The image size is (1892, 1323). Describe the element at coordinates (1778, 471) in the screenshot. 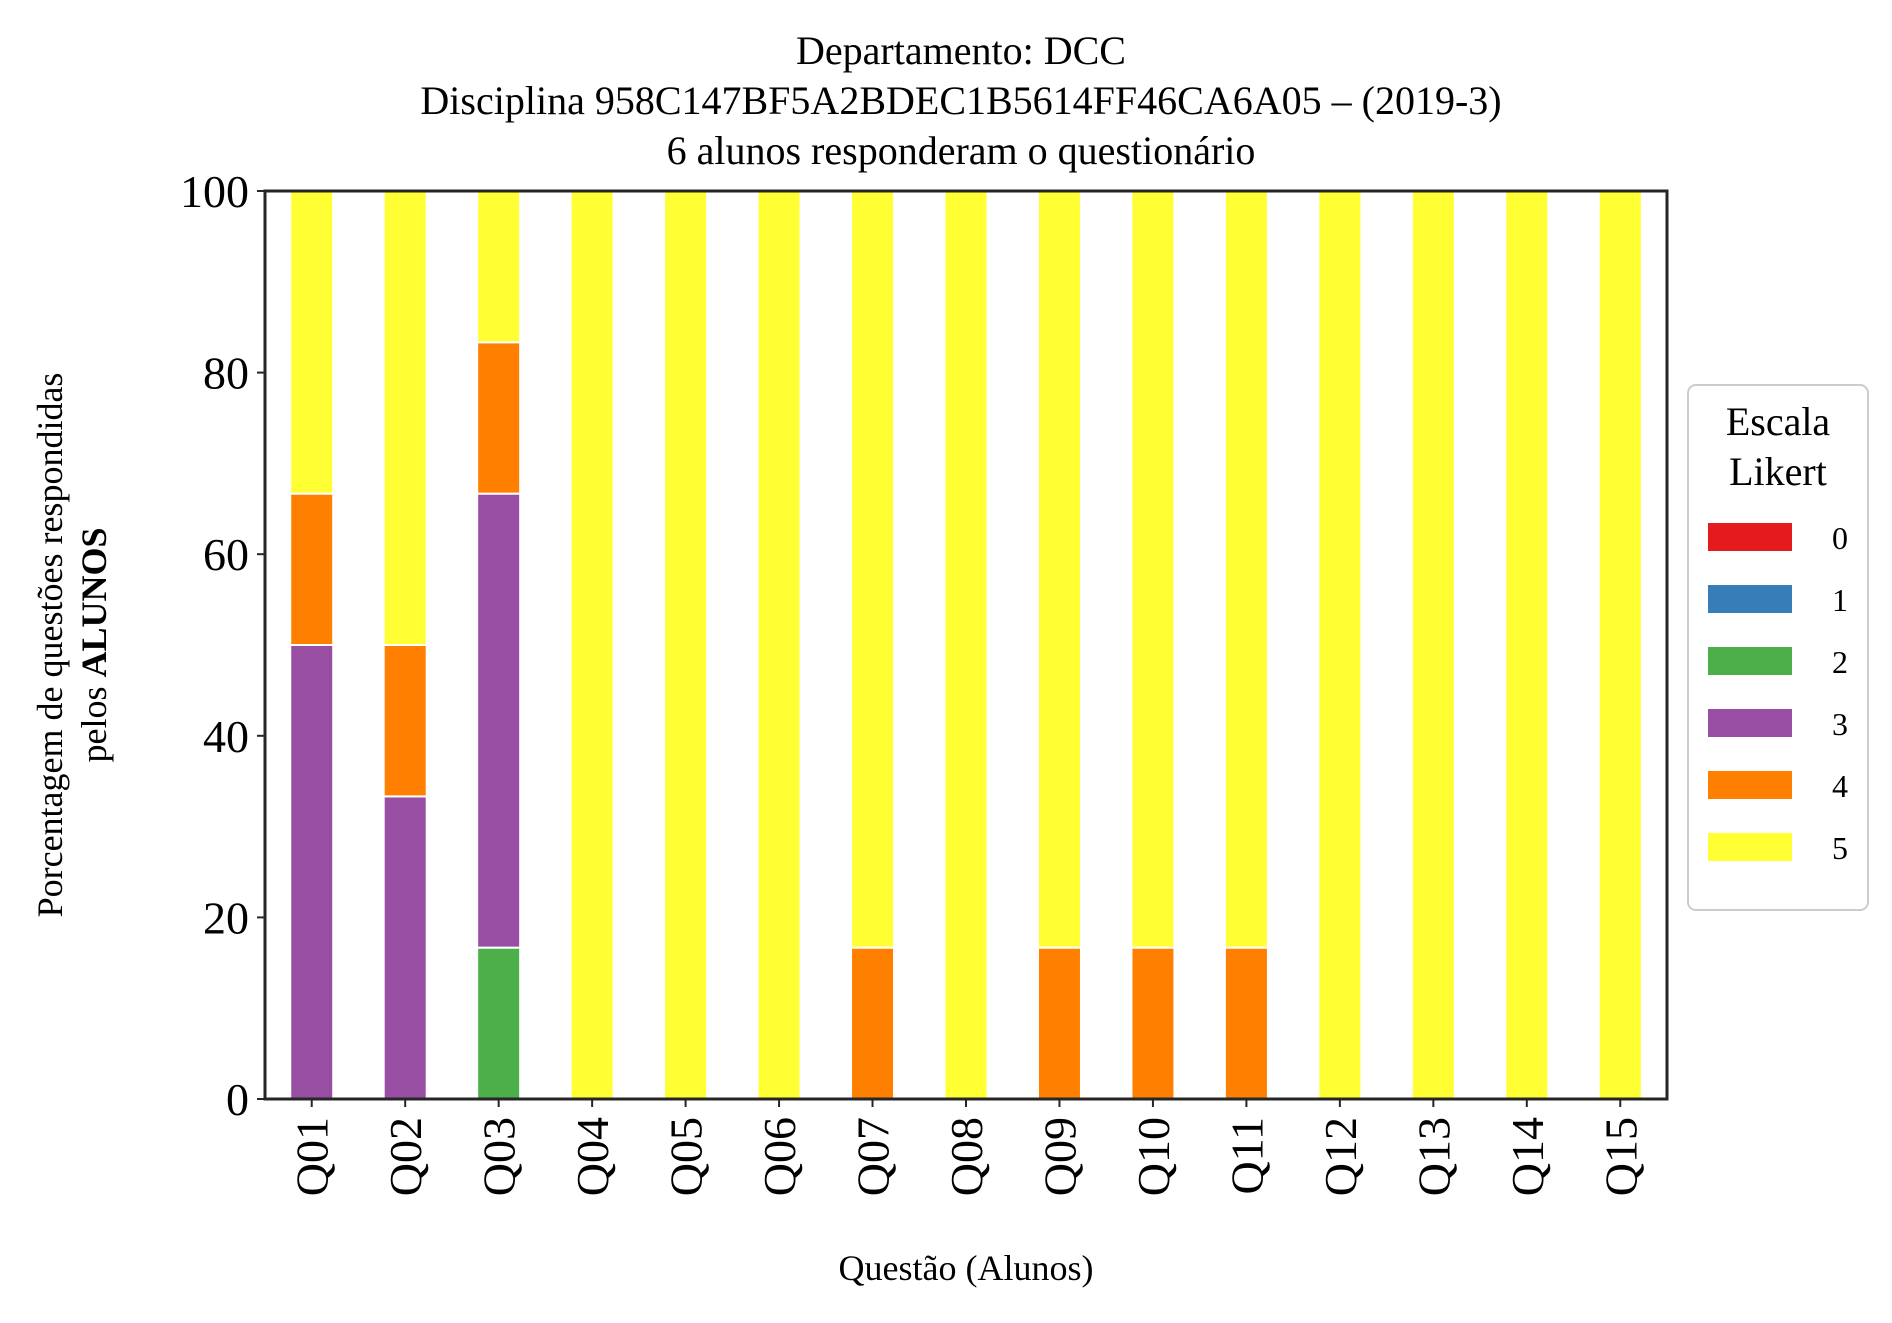

I see `legend-title-line-2: Likert` at that location.